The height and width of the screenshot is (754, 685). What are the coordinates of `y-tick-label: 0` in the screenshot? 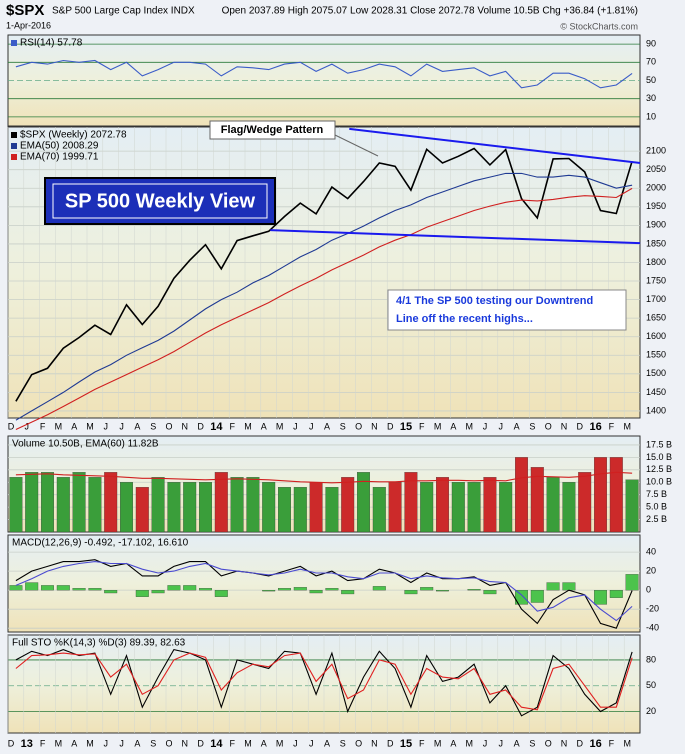 It's located at (648, 590).